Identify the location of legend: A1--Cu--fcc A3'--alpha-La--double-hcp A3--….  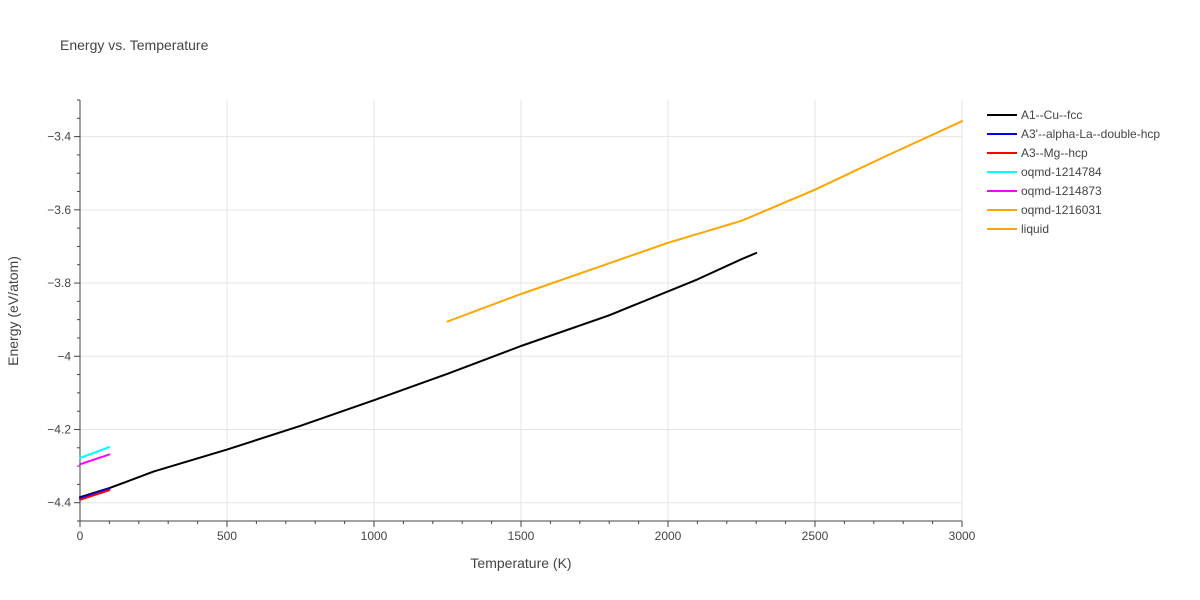
(1073, 172).